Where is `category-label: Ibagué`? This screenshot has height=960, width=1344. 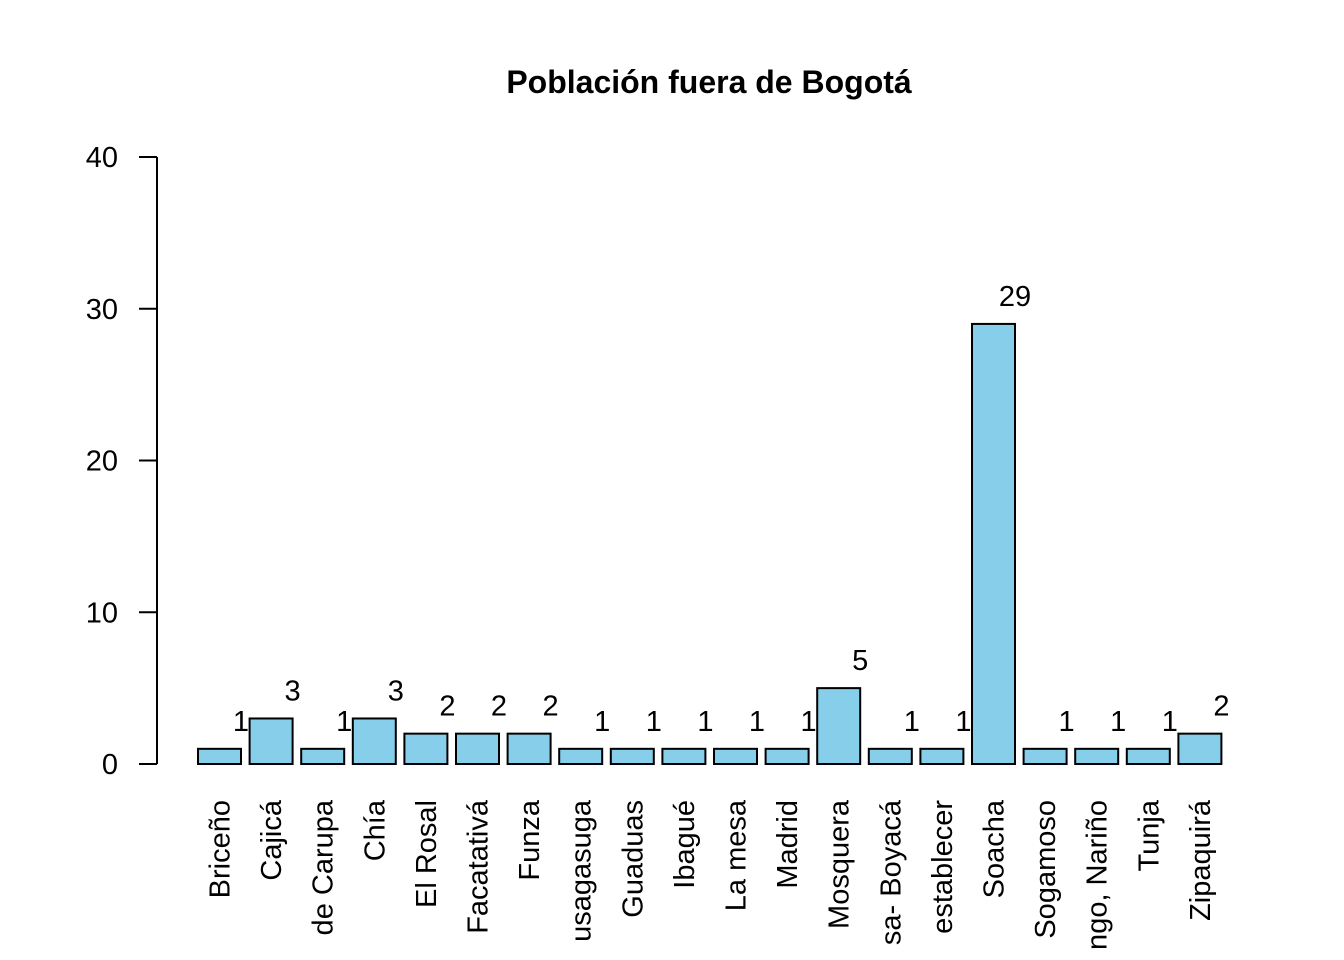 category-label: Ibagué is located at coordinates (685, 844).